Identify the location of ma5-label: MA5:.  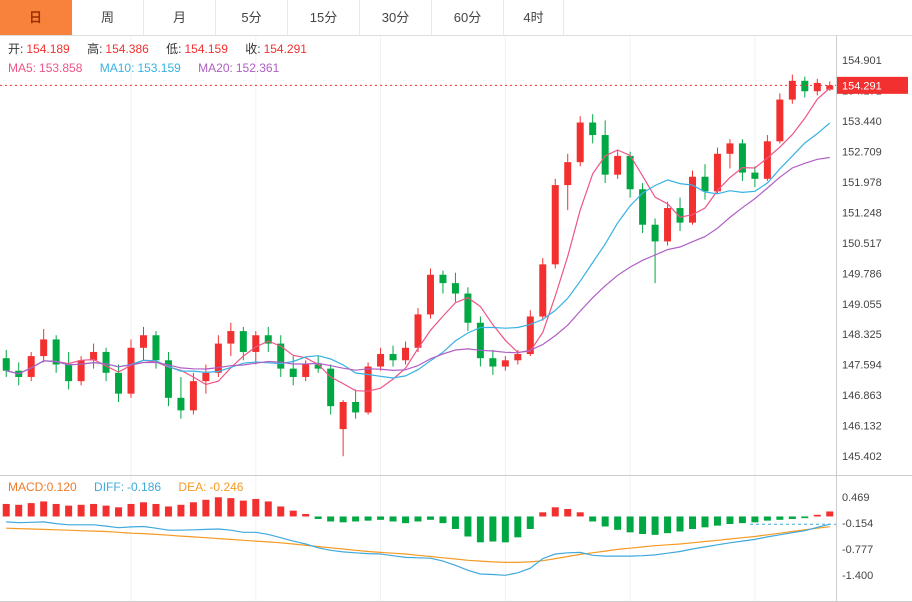
(22, 68).